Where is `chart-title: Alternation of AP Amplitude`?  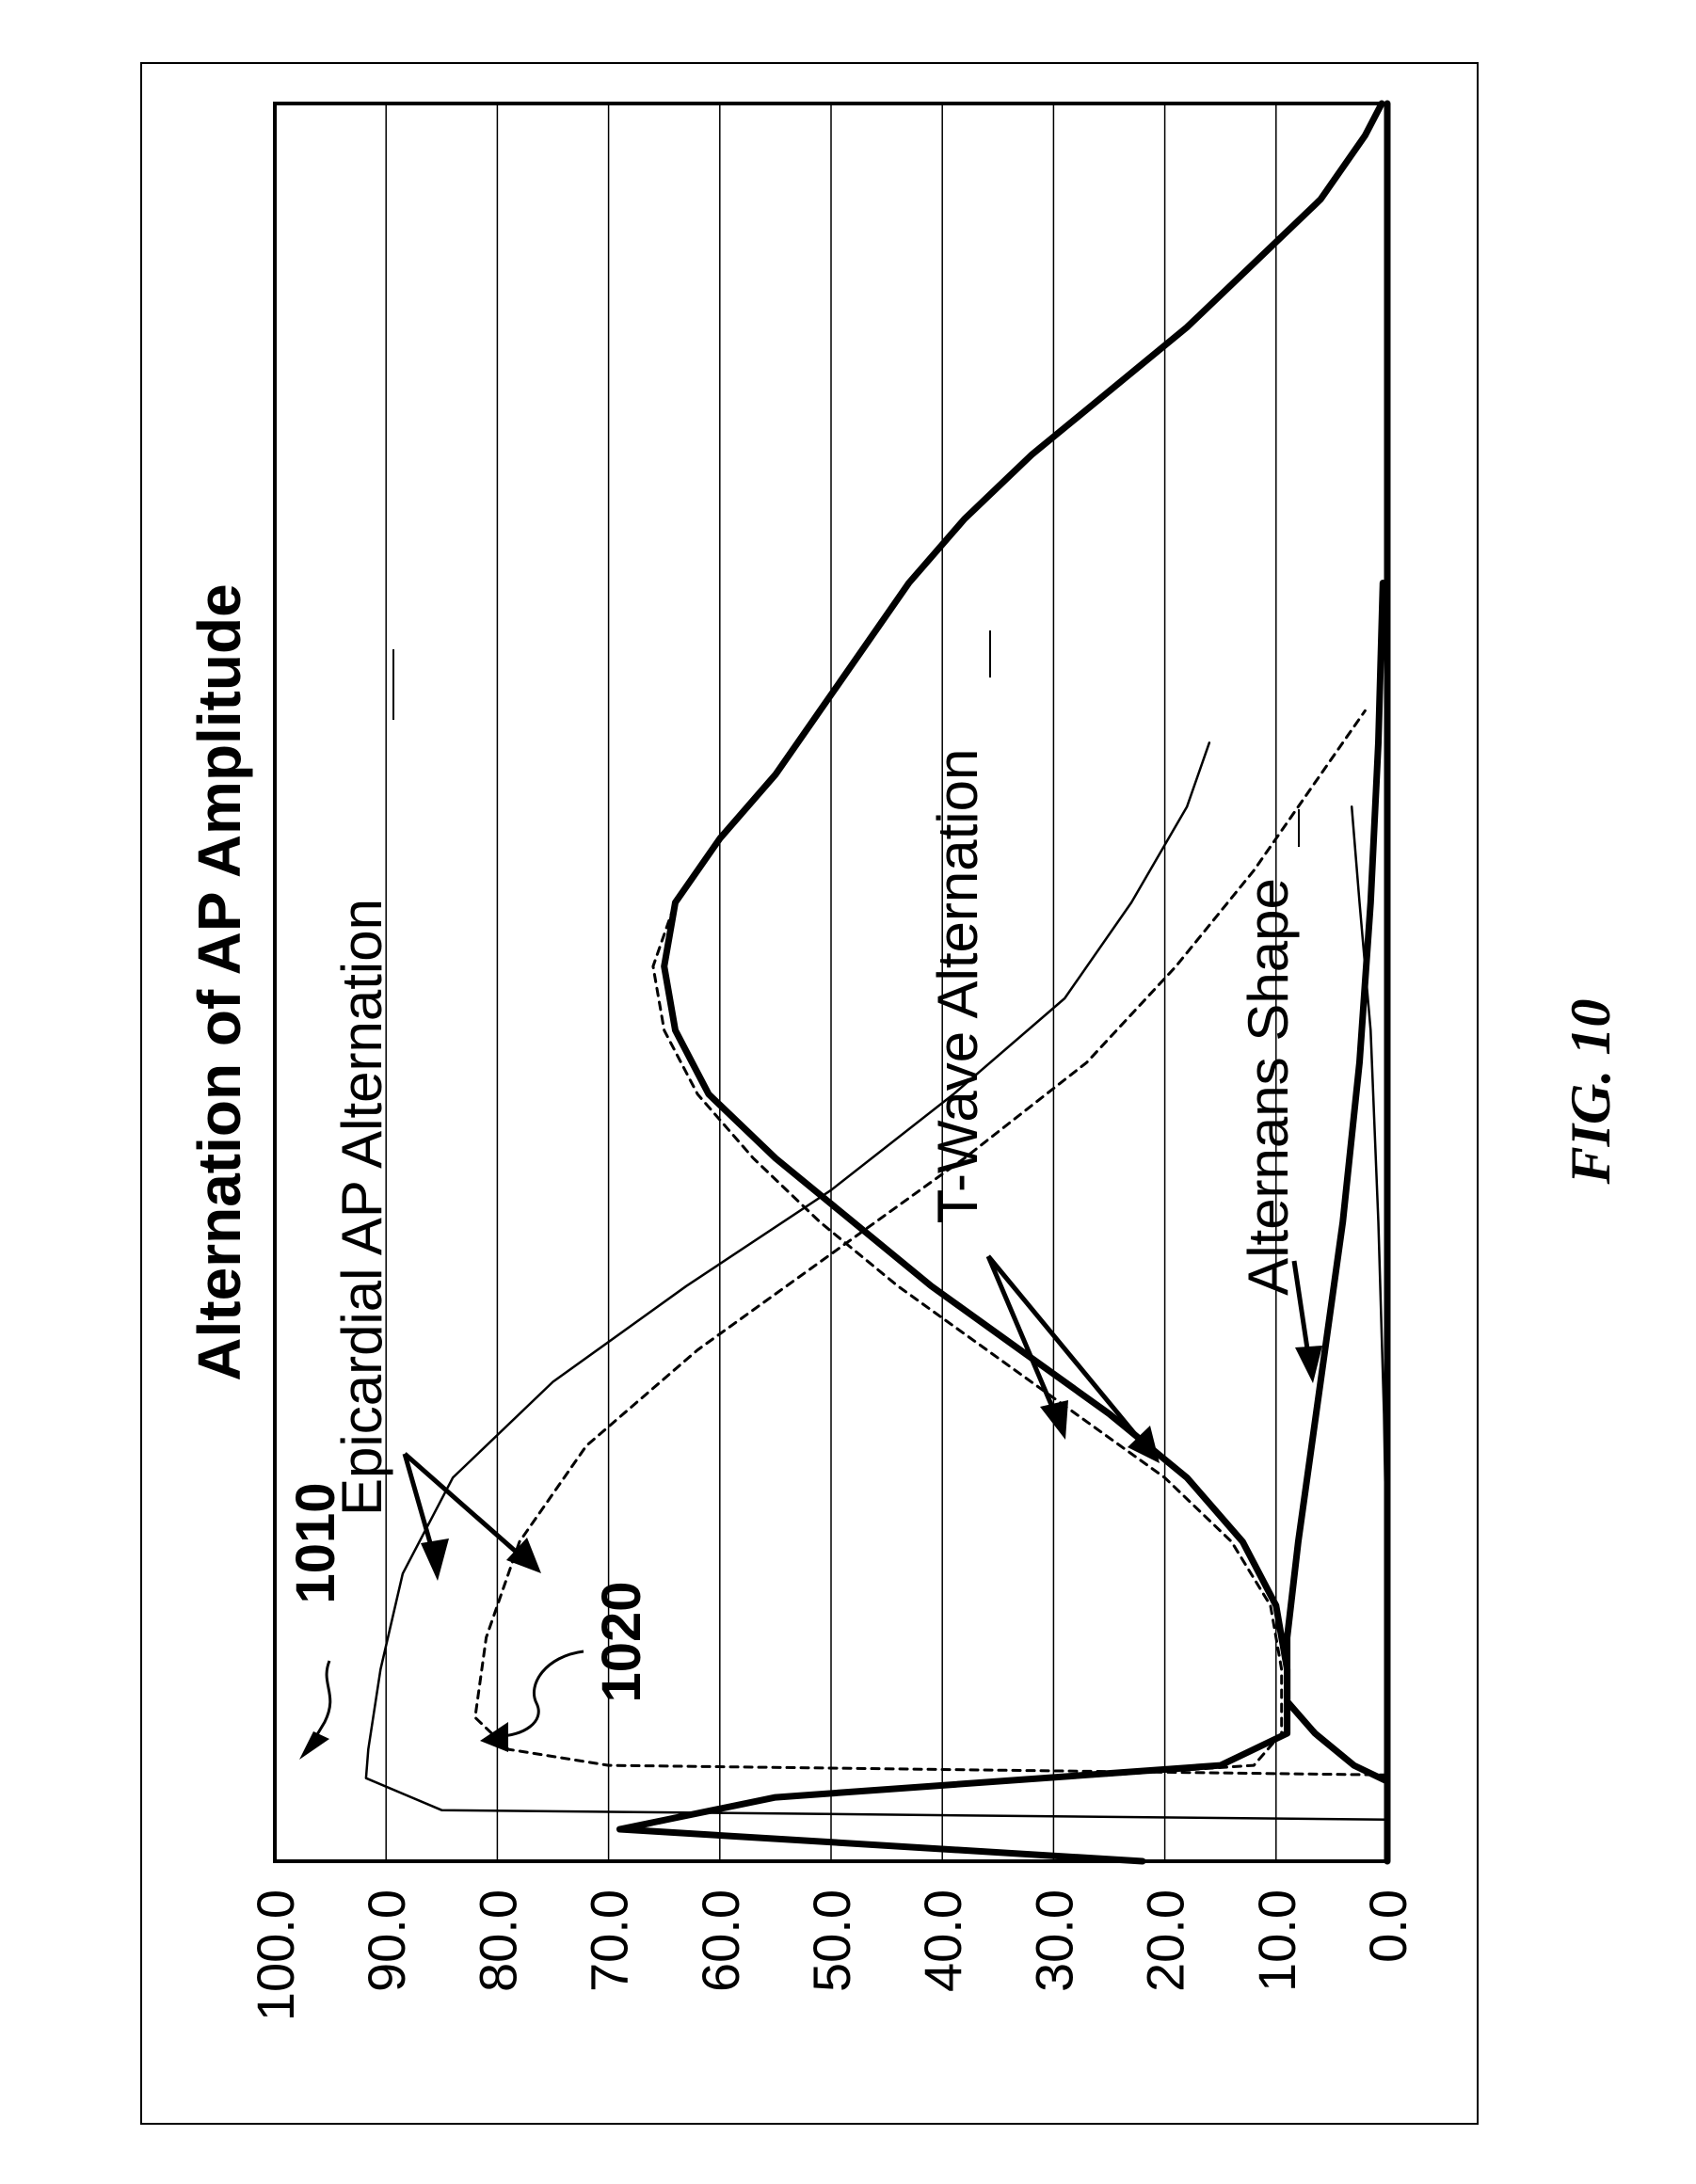 chart-title: Alternation of AP Amplitude is located at coordinates (219, 981).